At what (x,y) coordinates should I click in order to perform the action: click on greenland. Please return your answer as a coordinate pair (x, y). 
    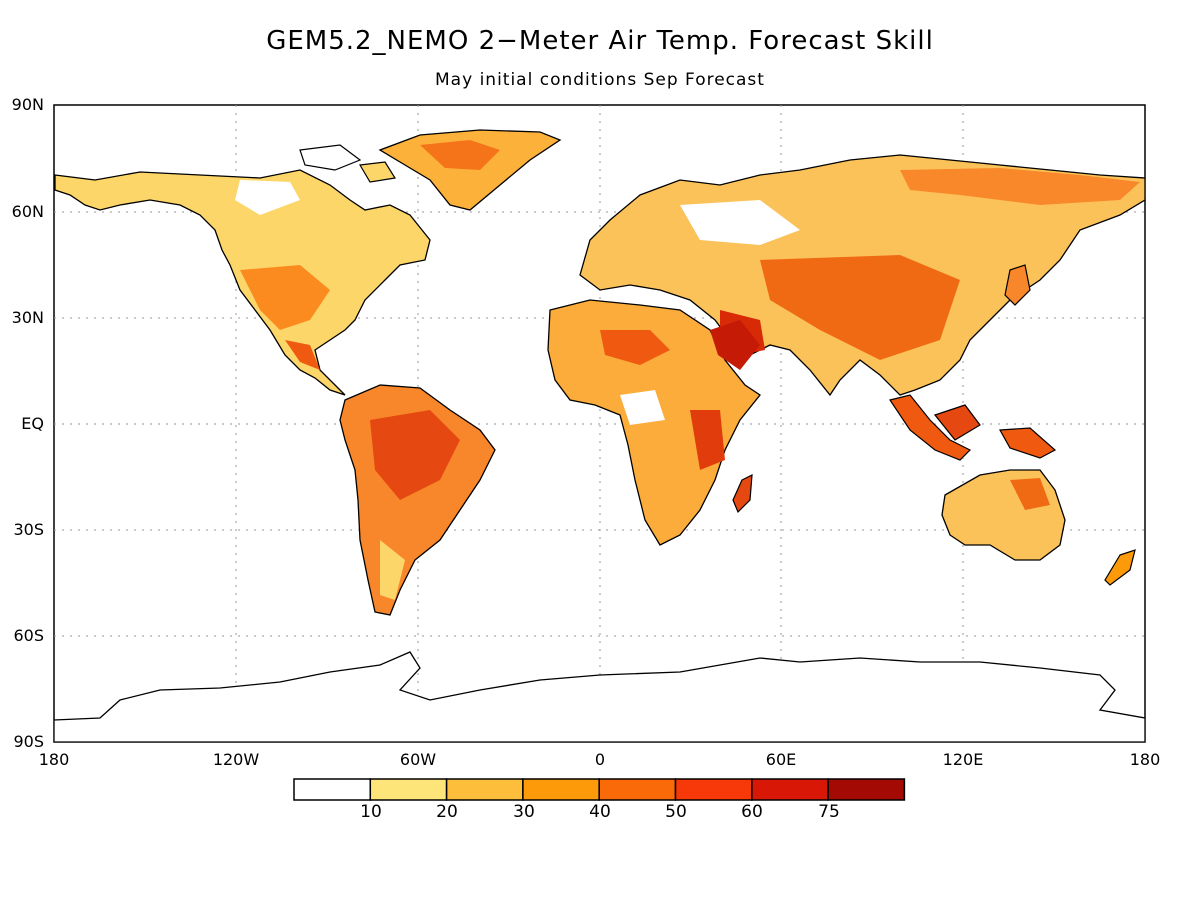
    Looking at the image, I should click on (470, 170).